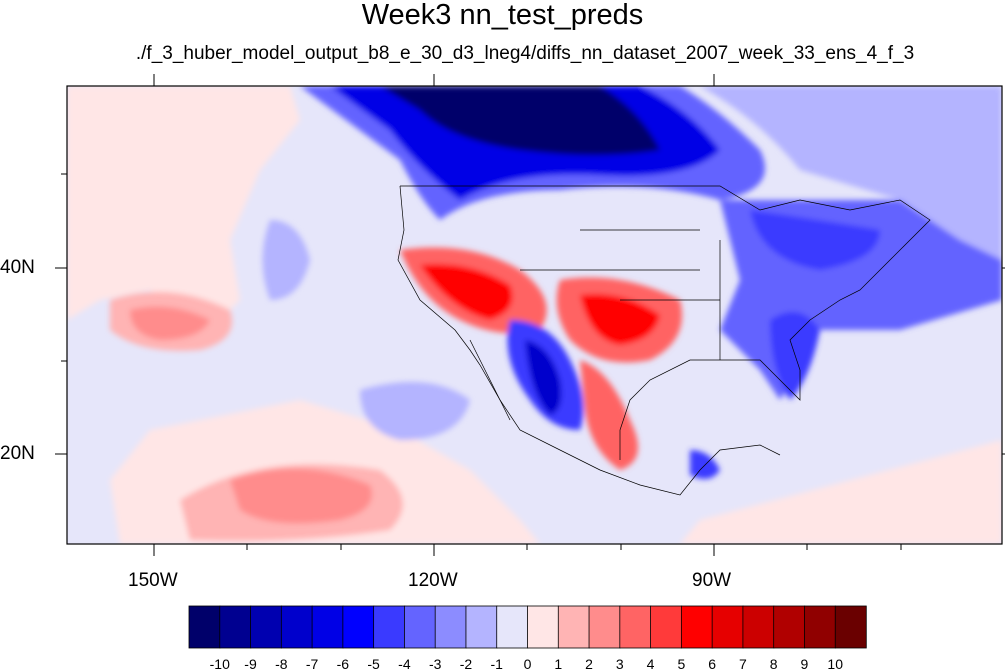 The image size is (1005, 672). I want to click on map-title: Week3 nn_test_preds, so click(502, 15).